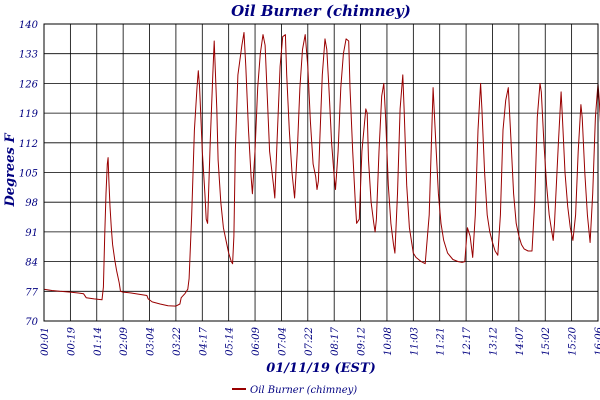 Image resolution: width=600 pixels, height=400 pixels. I want to click on x-tick-label: 15:20, so click(573, 340).